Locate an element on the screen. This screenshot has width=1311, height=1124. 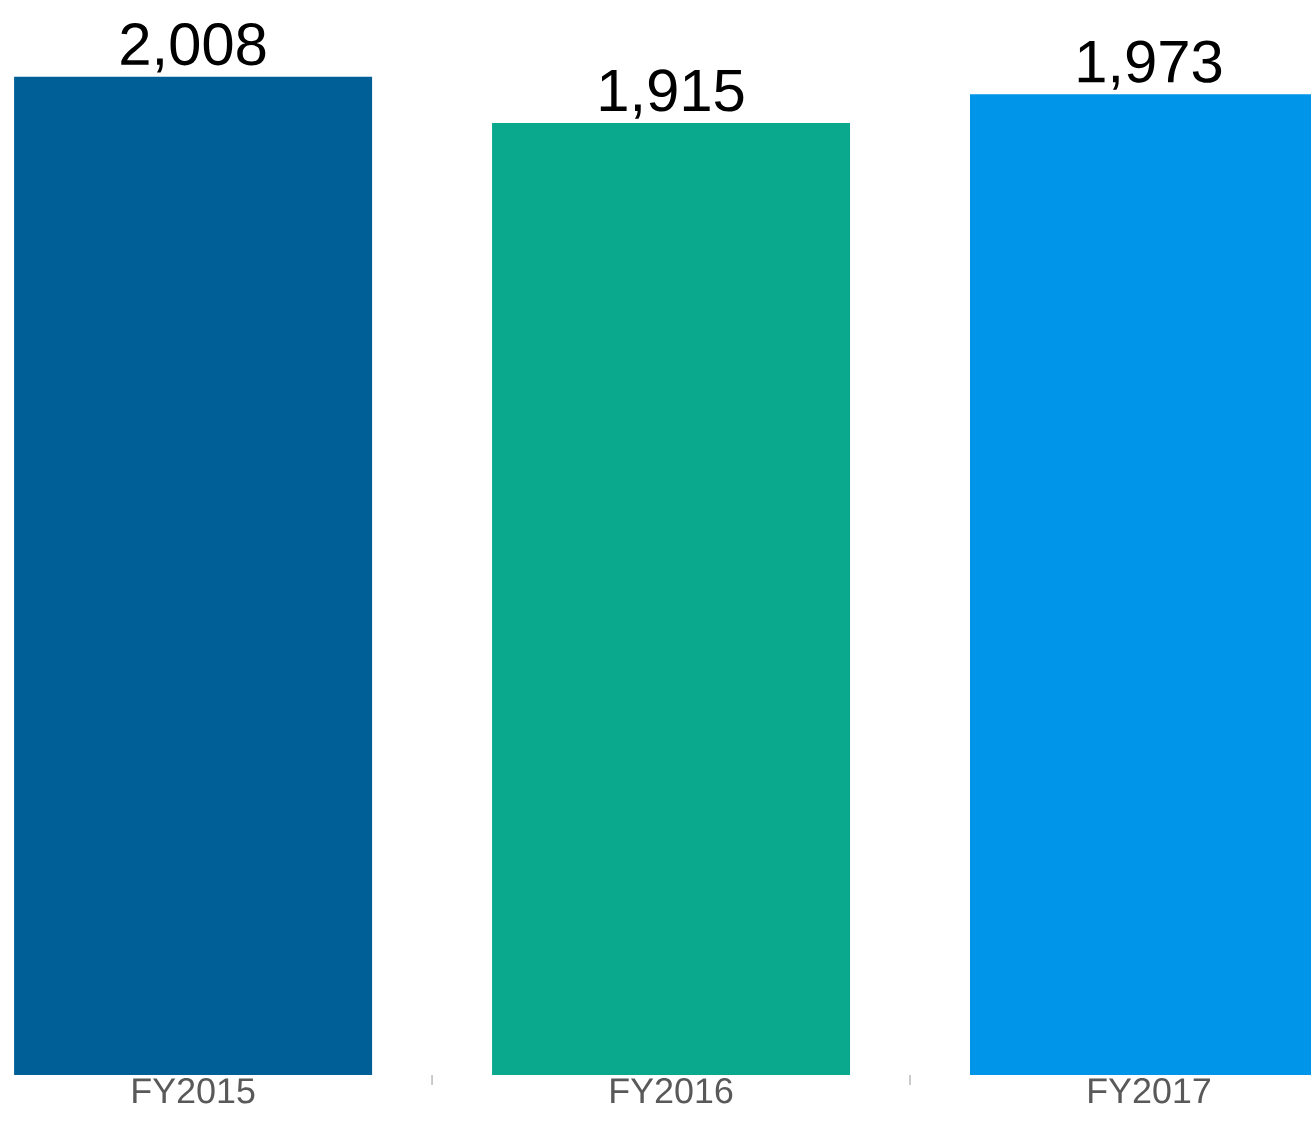
data-label: 1,973 is located at coordinates (1150, 65).